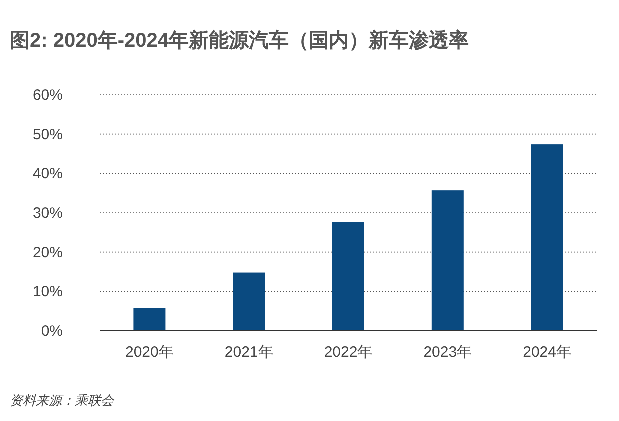 The width and height of the screenshot is (619, 421). I want to click on y-tick-label: 60%, so click(47, 95).